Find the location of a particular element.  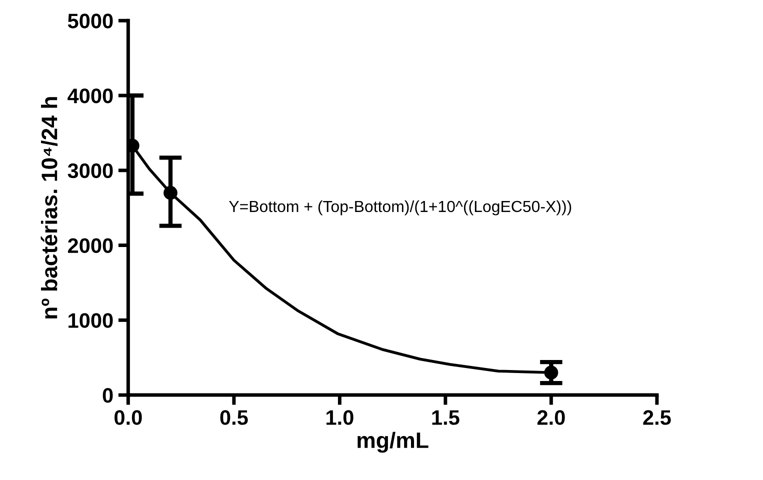

x-tick-label: 2.5 is located at coordinates (657, 417).